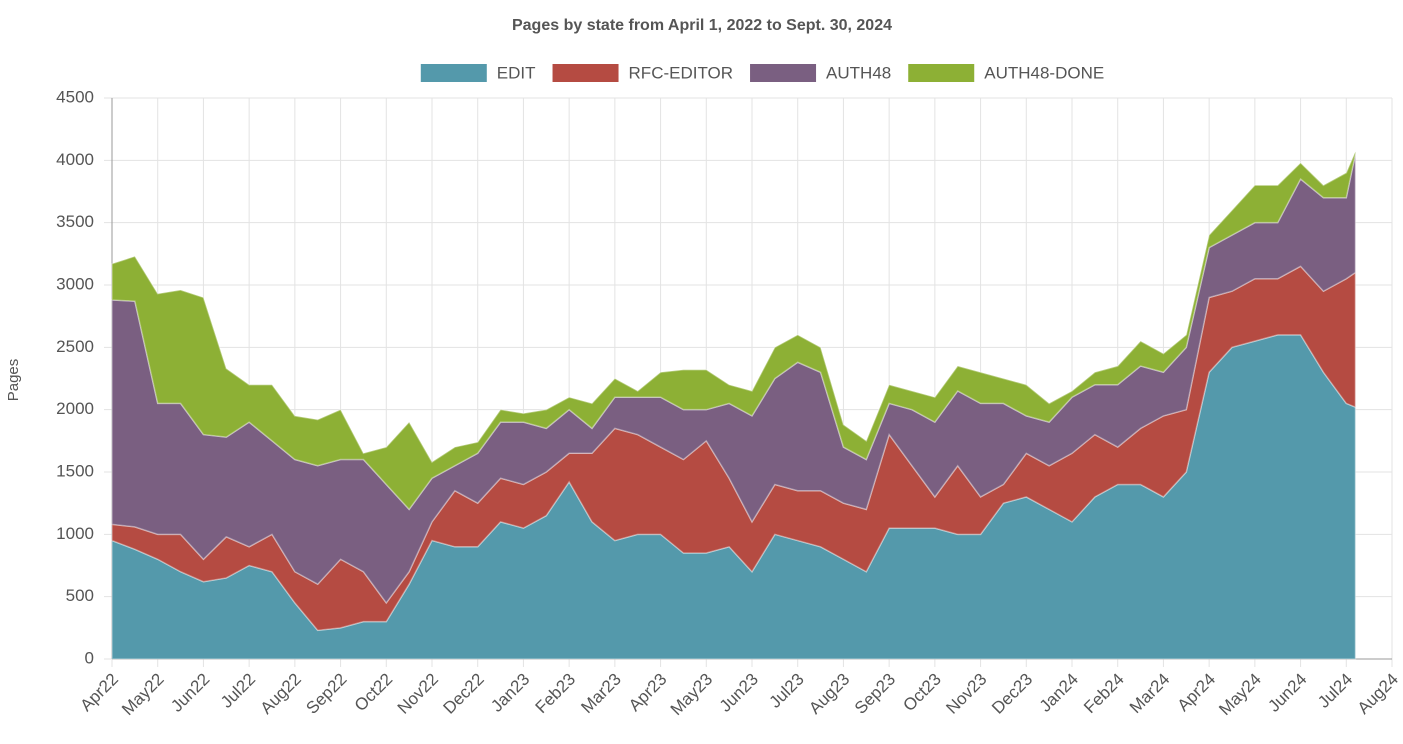  Describe the element at coordinates (238, 691) in the screenshot. I see `x-tick-label: Jul22` at that location.